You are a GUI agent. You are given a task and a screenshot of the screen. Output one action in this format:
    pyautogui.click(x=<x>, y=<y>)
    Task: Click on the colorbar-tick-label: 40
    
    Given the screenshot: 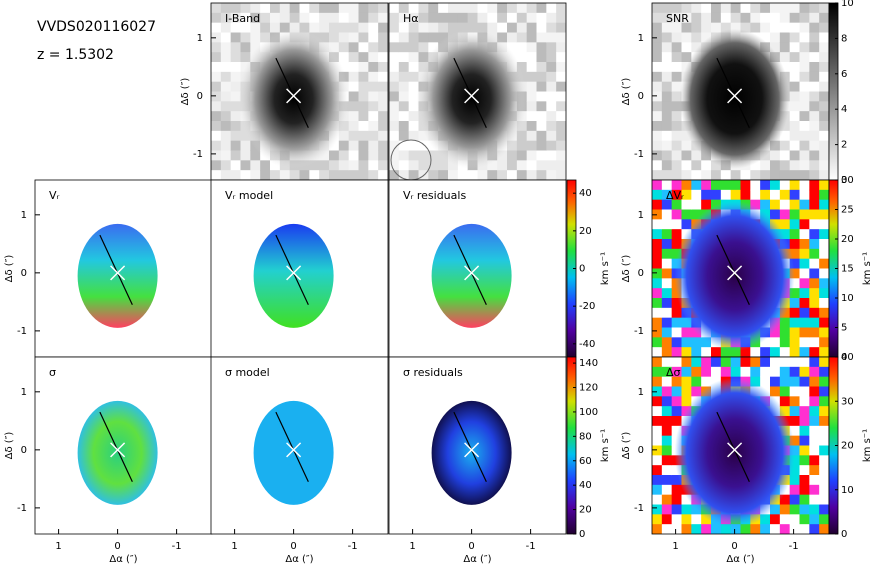 What is the action you would take?
    pyautogui.click(x=847, y=357)
    